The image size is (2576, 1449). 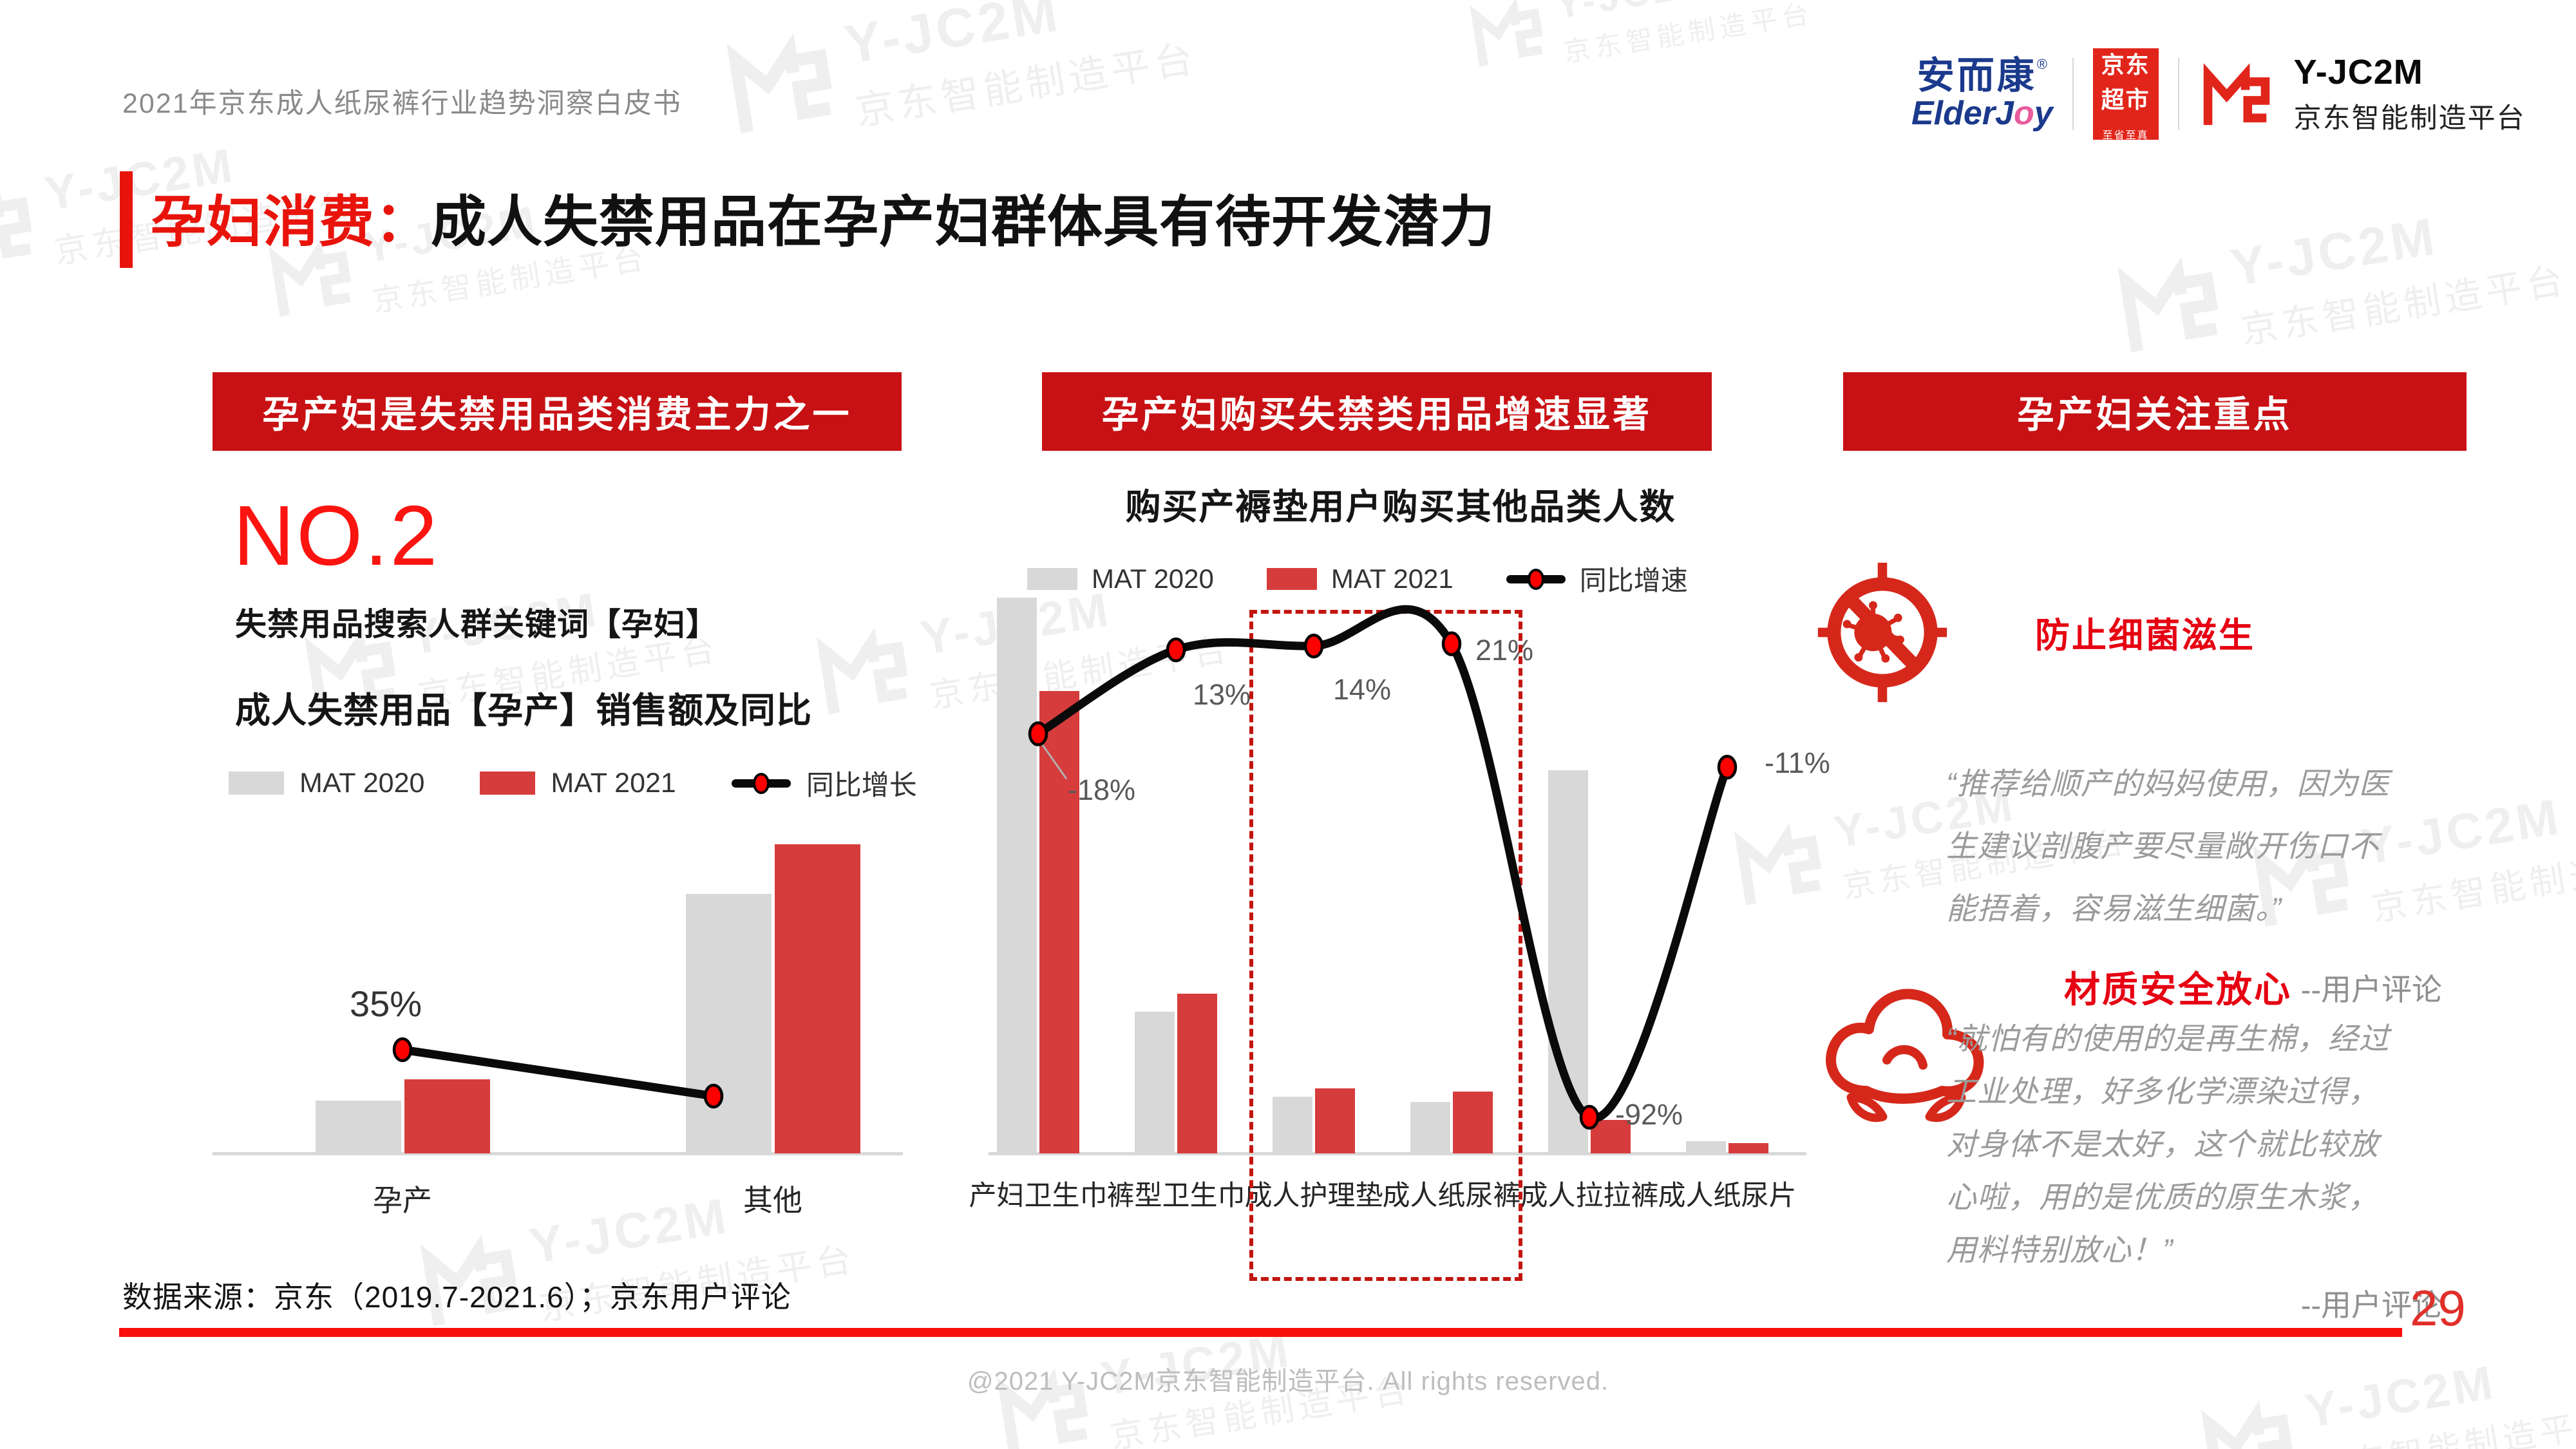 I want to click on right-point2-title: 材质安全放心, so click(x=2178, y=989).